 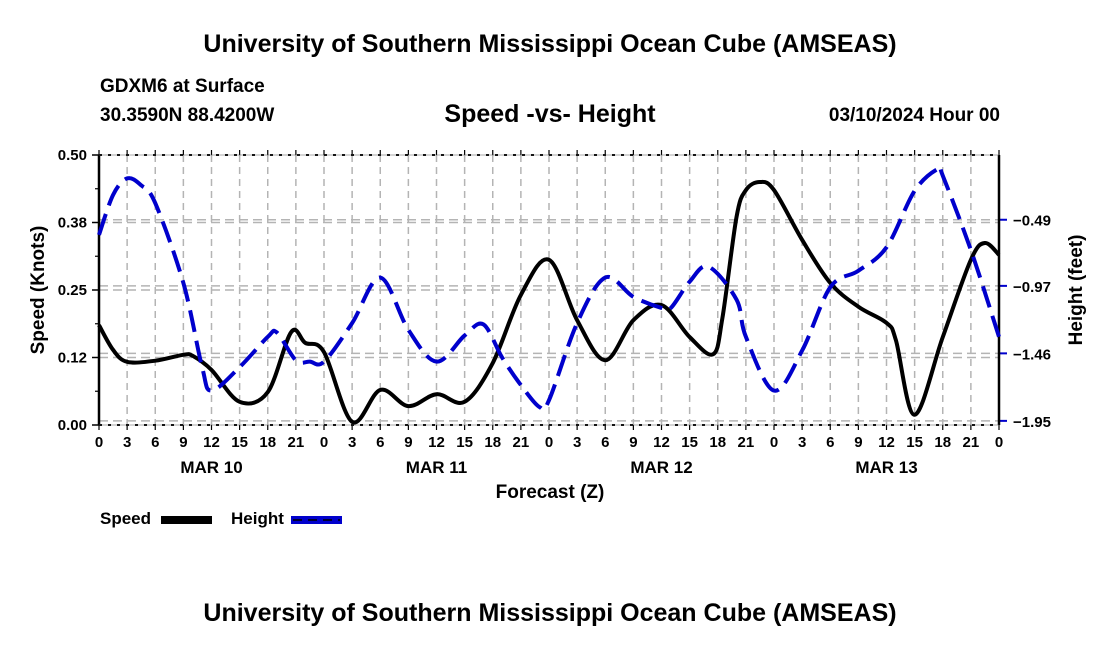 I want to click on y-tick-label: 0.12, so click(x=72, y=358).